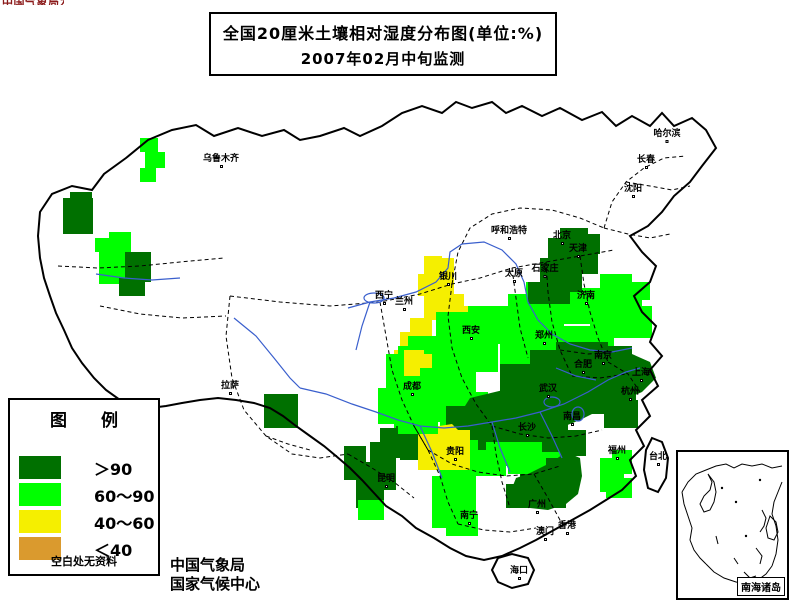 The width and height of the screenshot is (795, 610). Describe the element at coordinates (519, 571) in the screenshot. I see `city-name: 海口` at that location.